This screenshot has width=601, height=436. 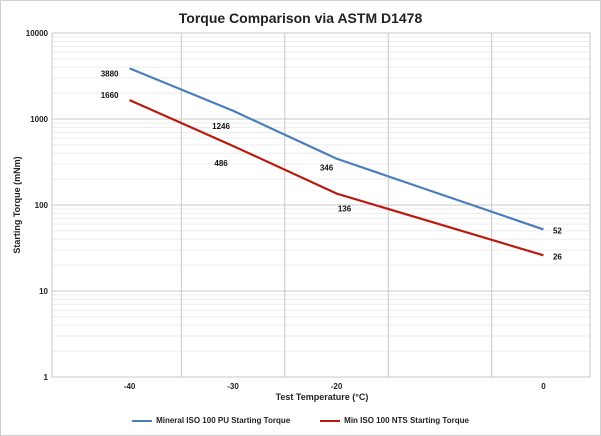 What do you see at coordinates (130, 386) in the screenshot?
I see `x-tick-label: -40` at bounding box center [130, 386].